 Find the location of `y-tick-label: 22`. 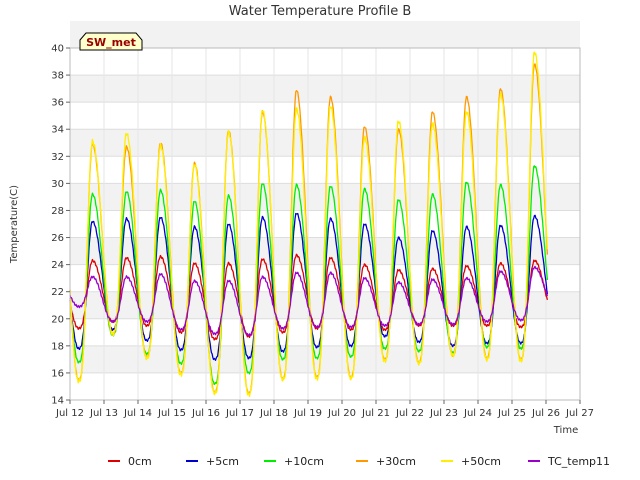

y-tick-label: 22 is located at coordinates (57, 292).